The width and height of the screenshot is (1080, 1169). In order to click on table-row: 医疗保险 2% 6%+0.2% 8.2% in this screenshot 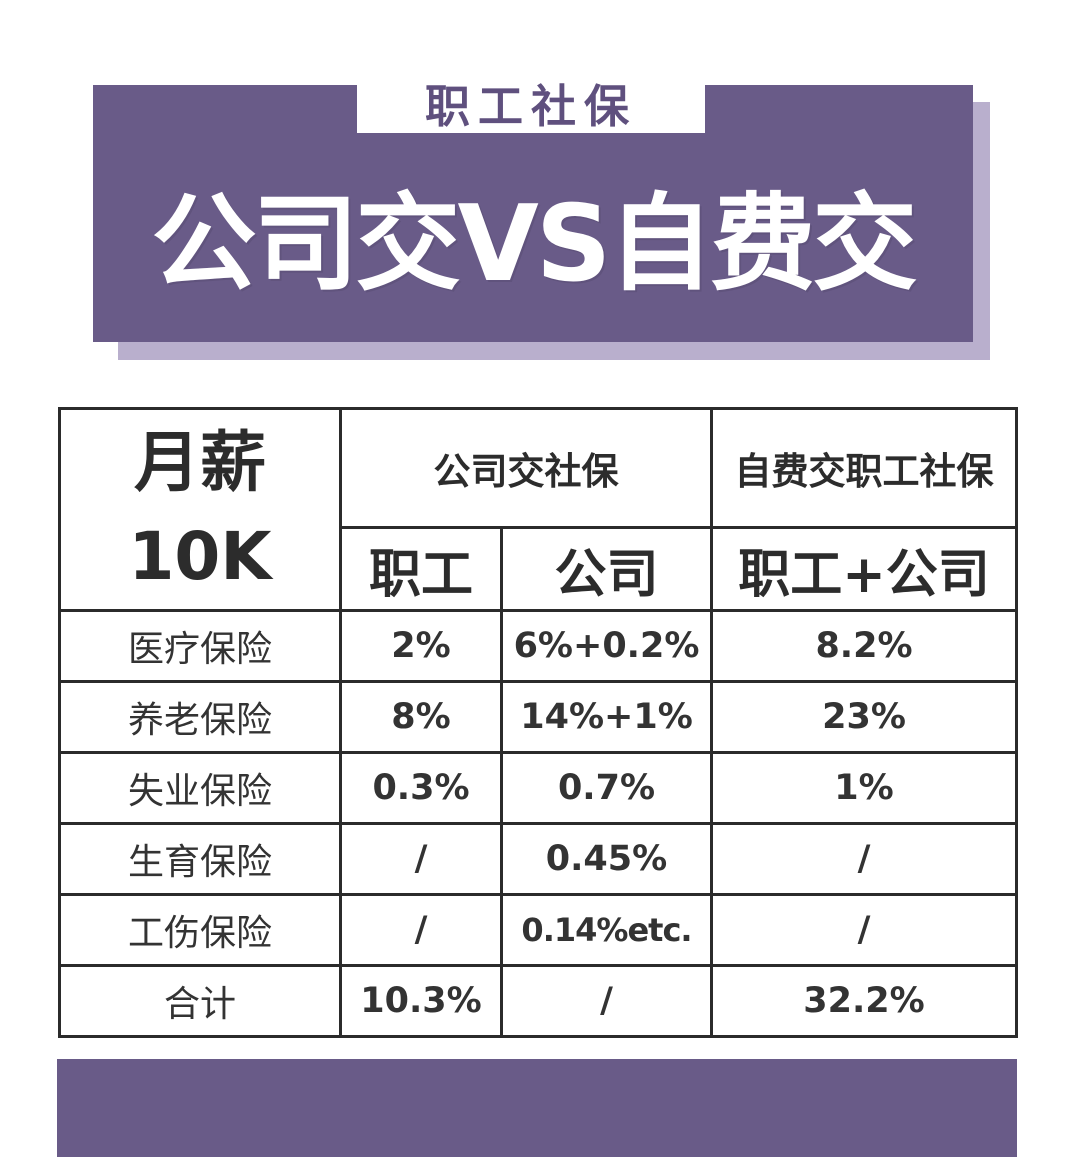, I will do `click(538, 646)`.